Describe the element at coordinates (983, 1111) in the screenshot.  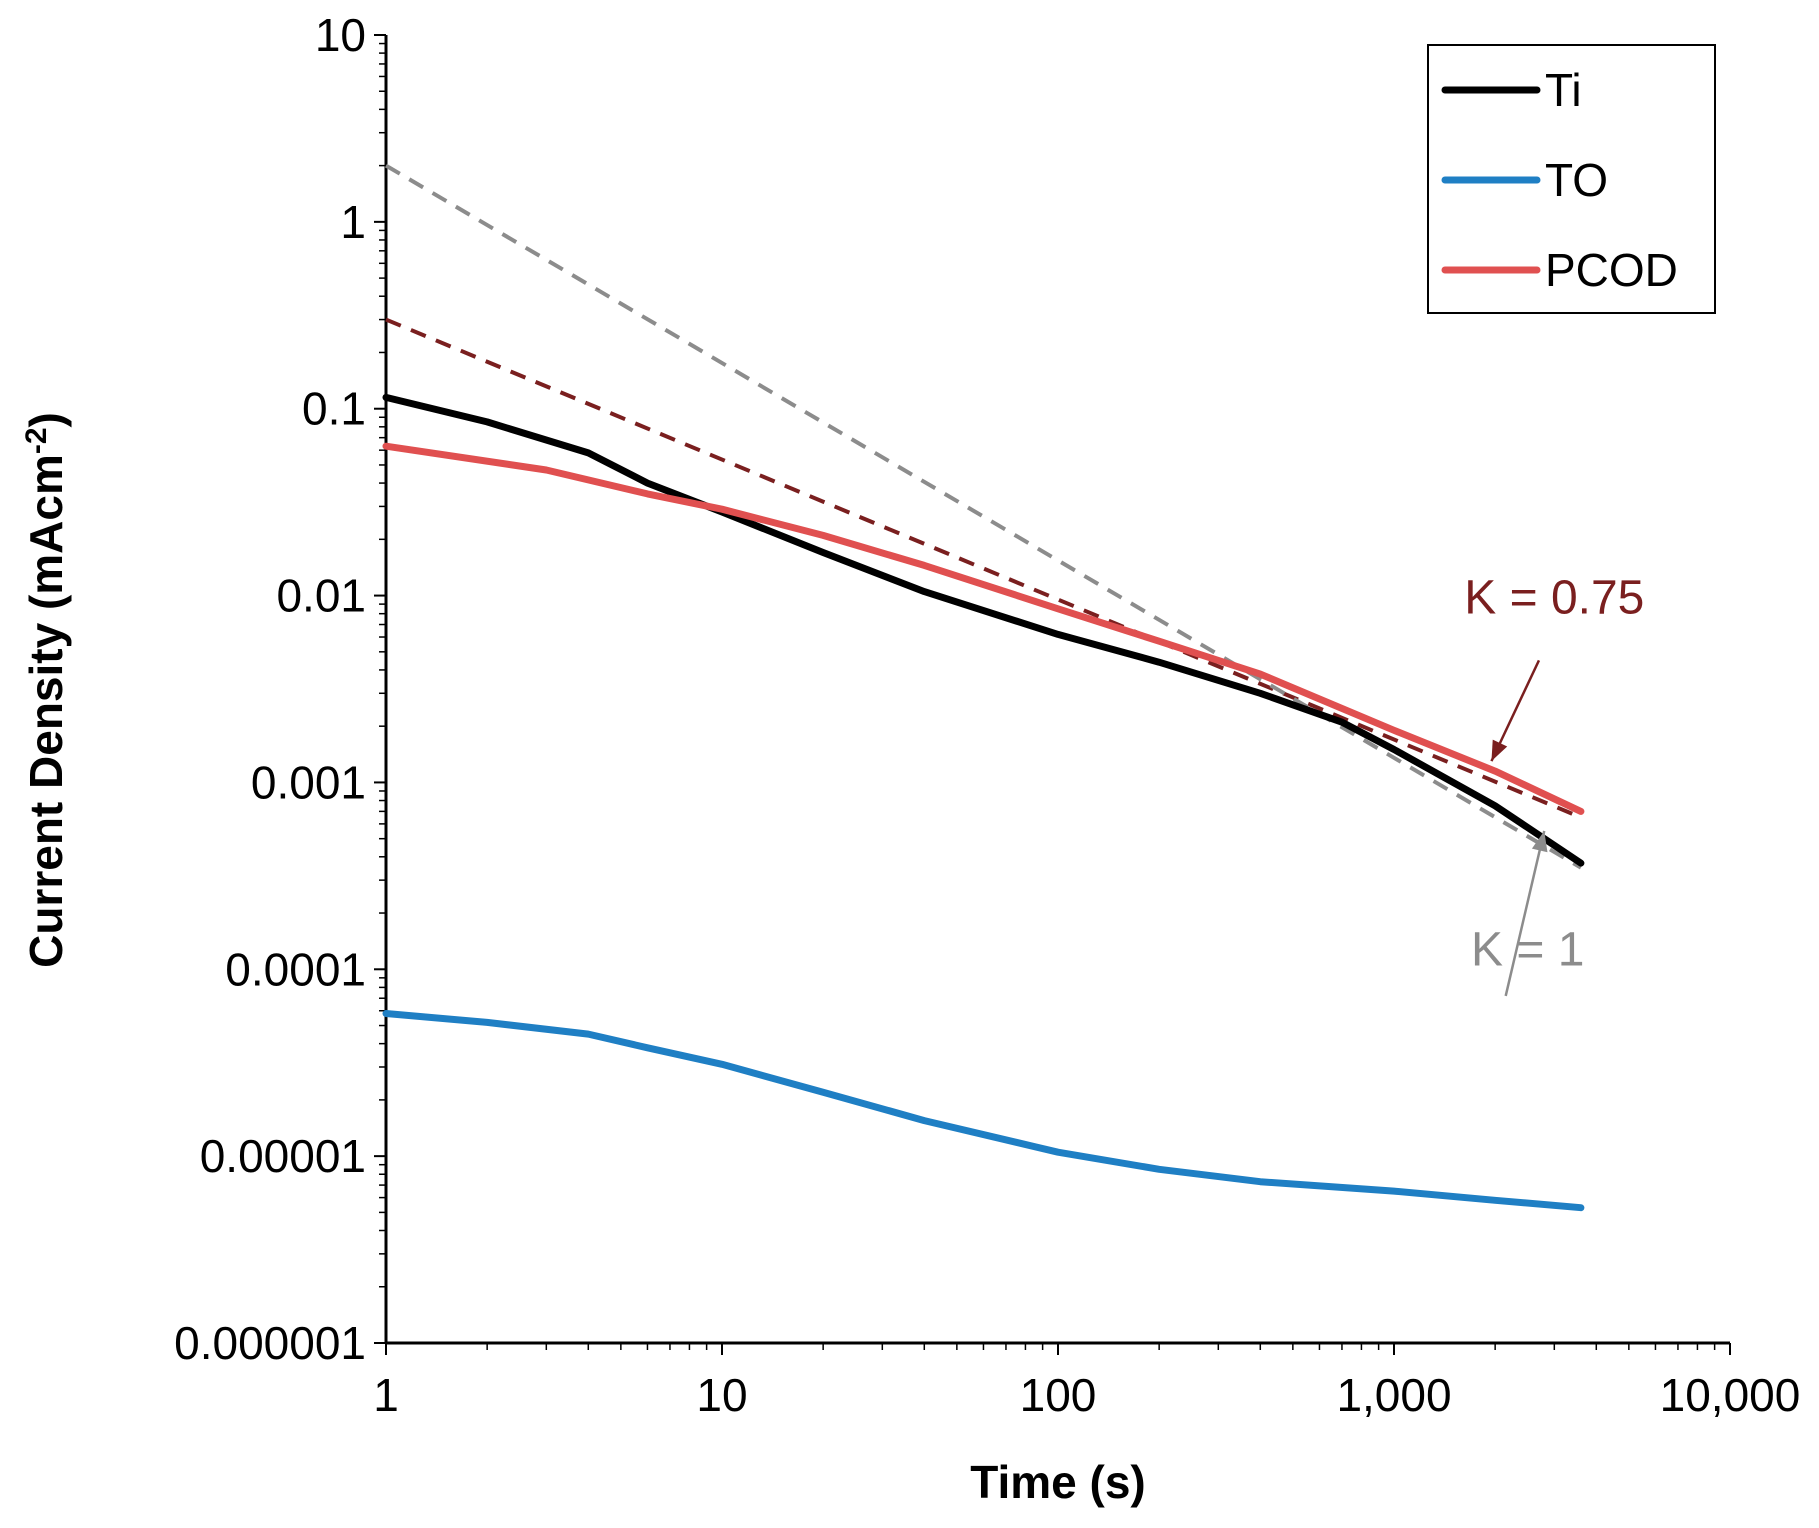
I see `series-line-to` at that location.